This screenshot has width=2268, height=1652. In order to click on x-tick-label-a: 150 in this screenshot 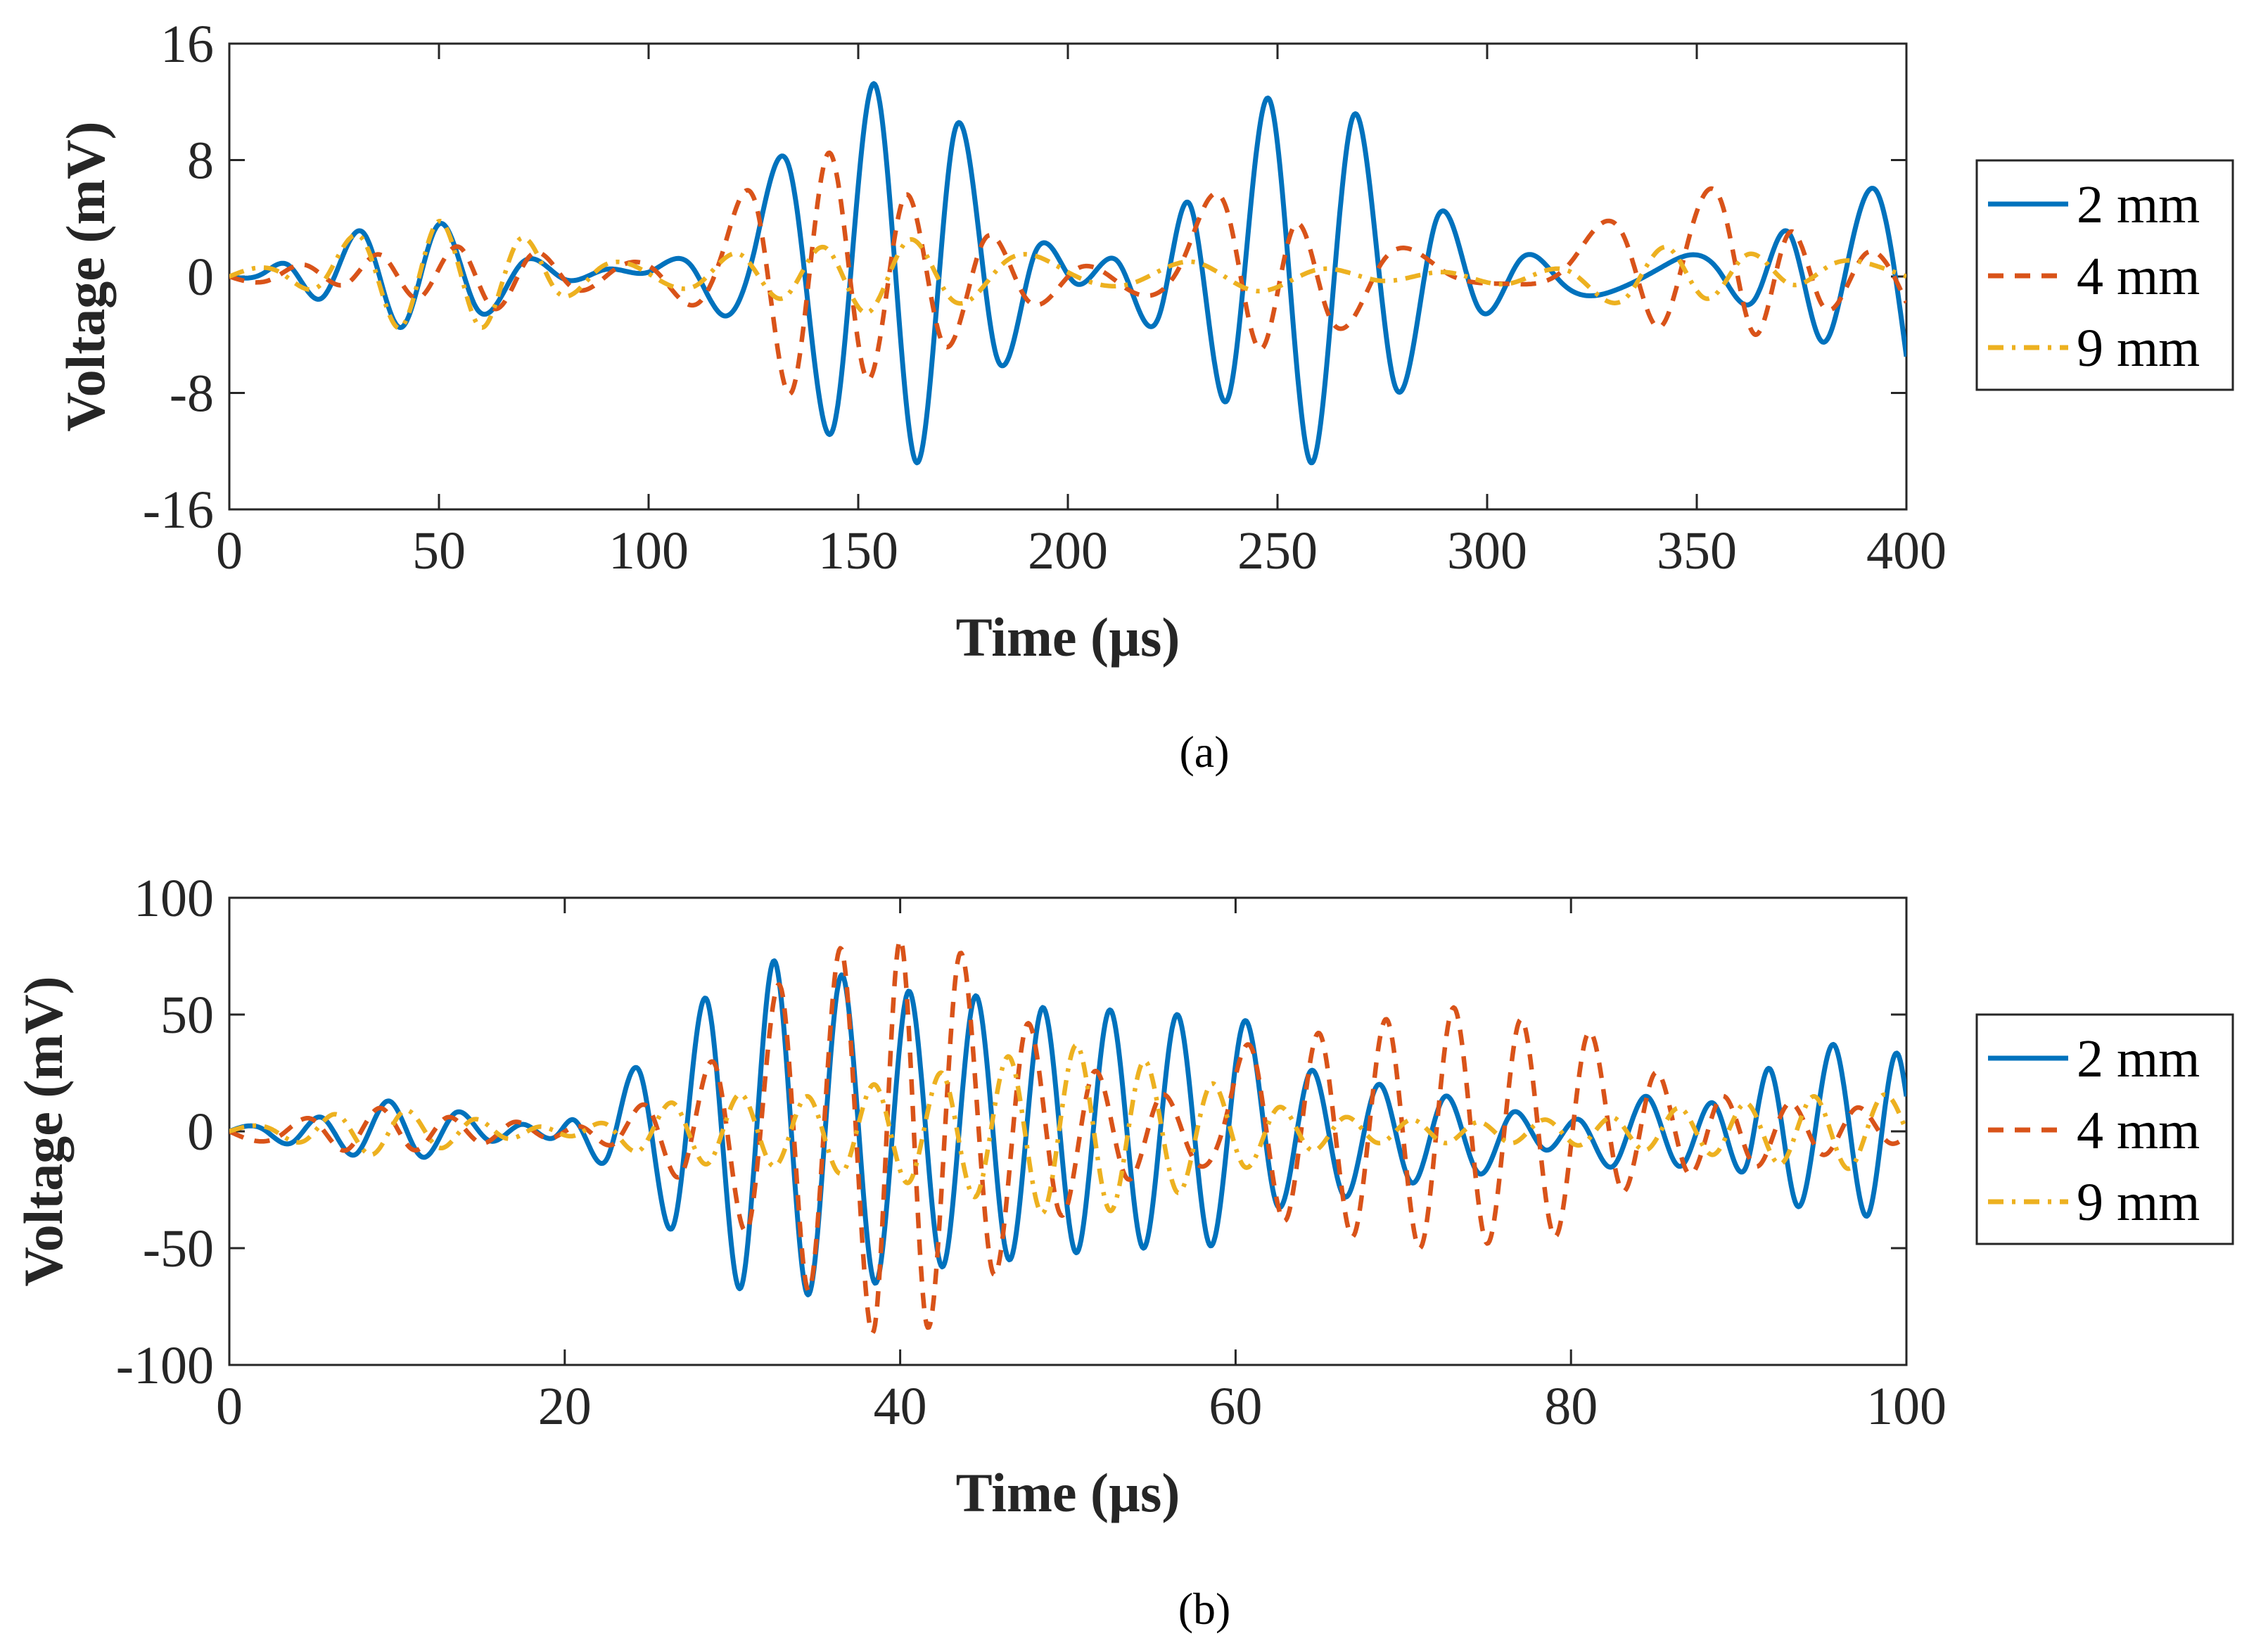, I will do `click(858, 550)`.